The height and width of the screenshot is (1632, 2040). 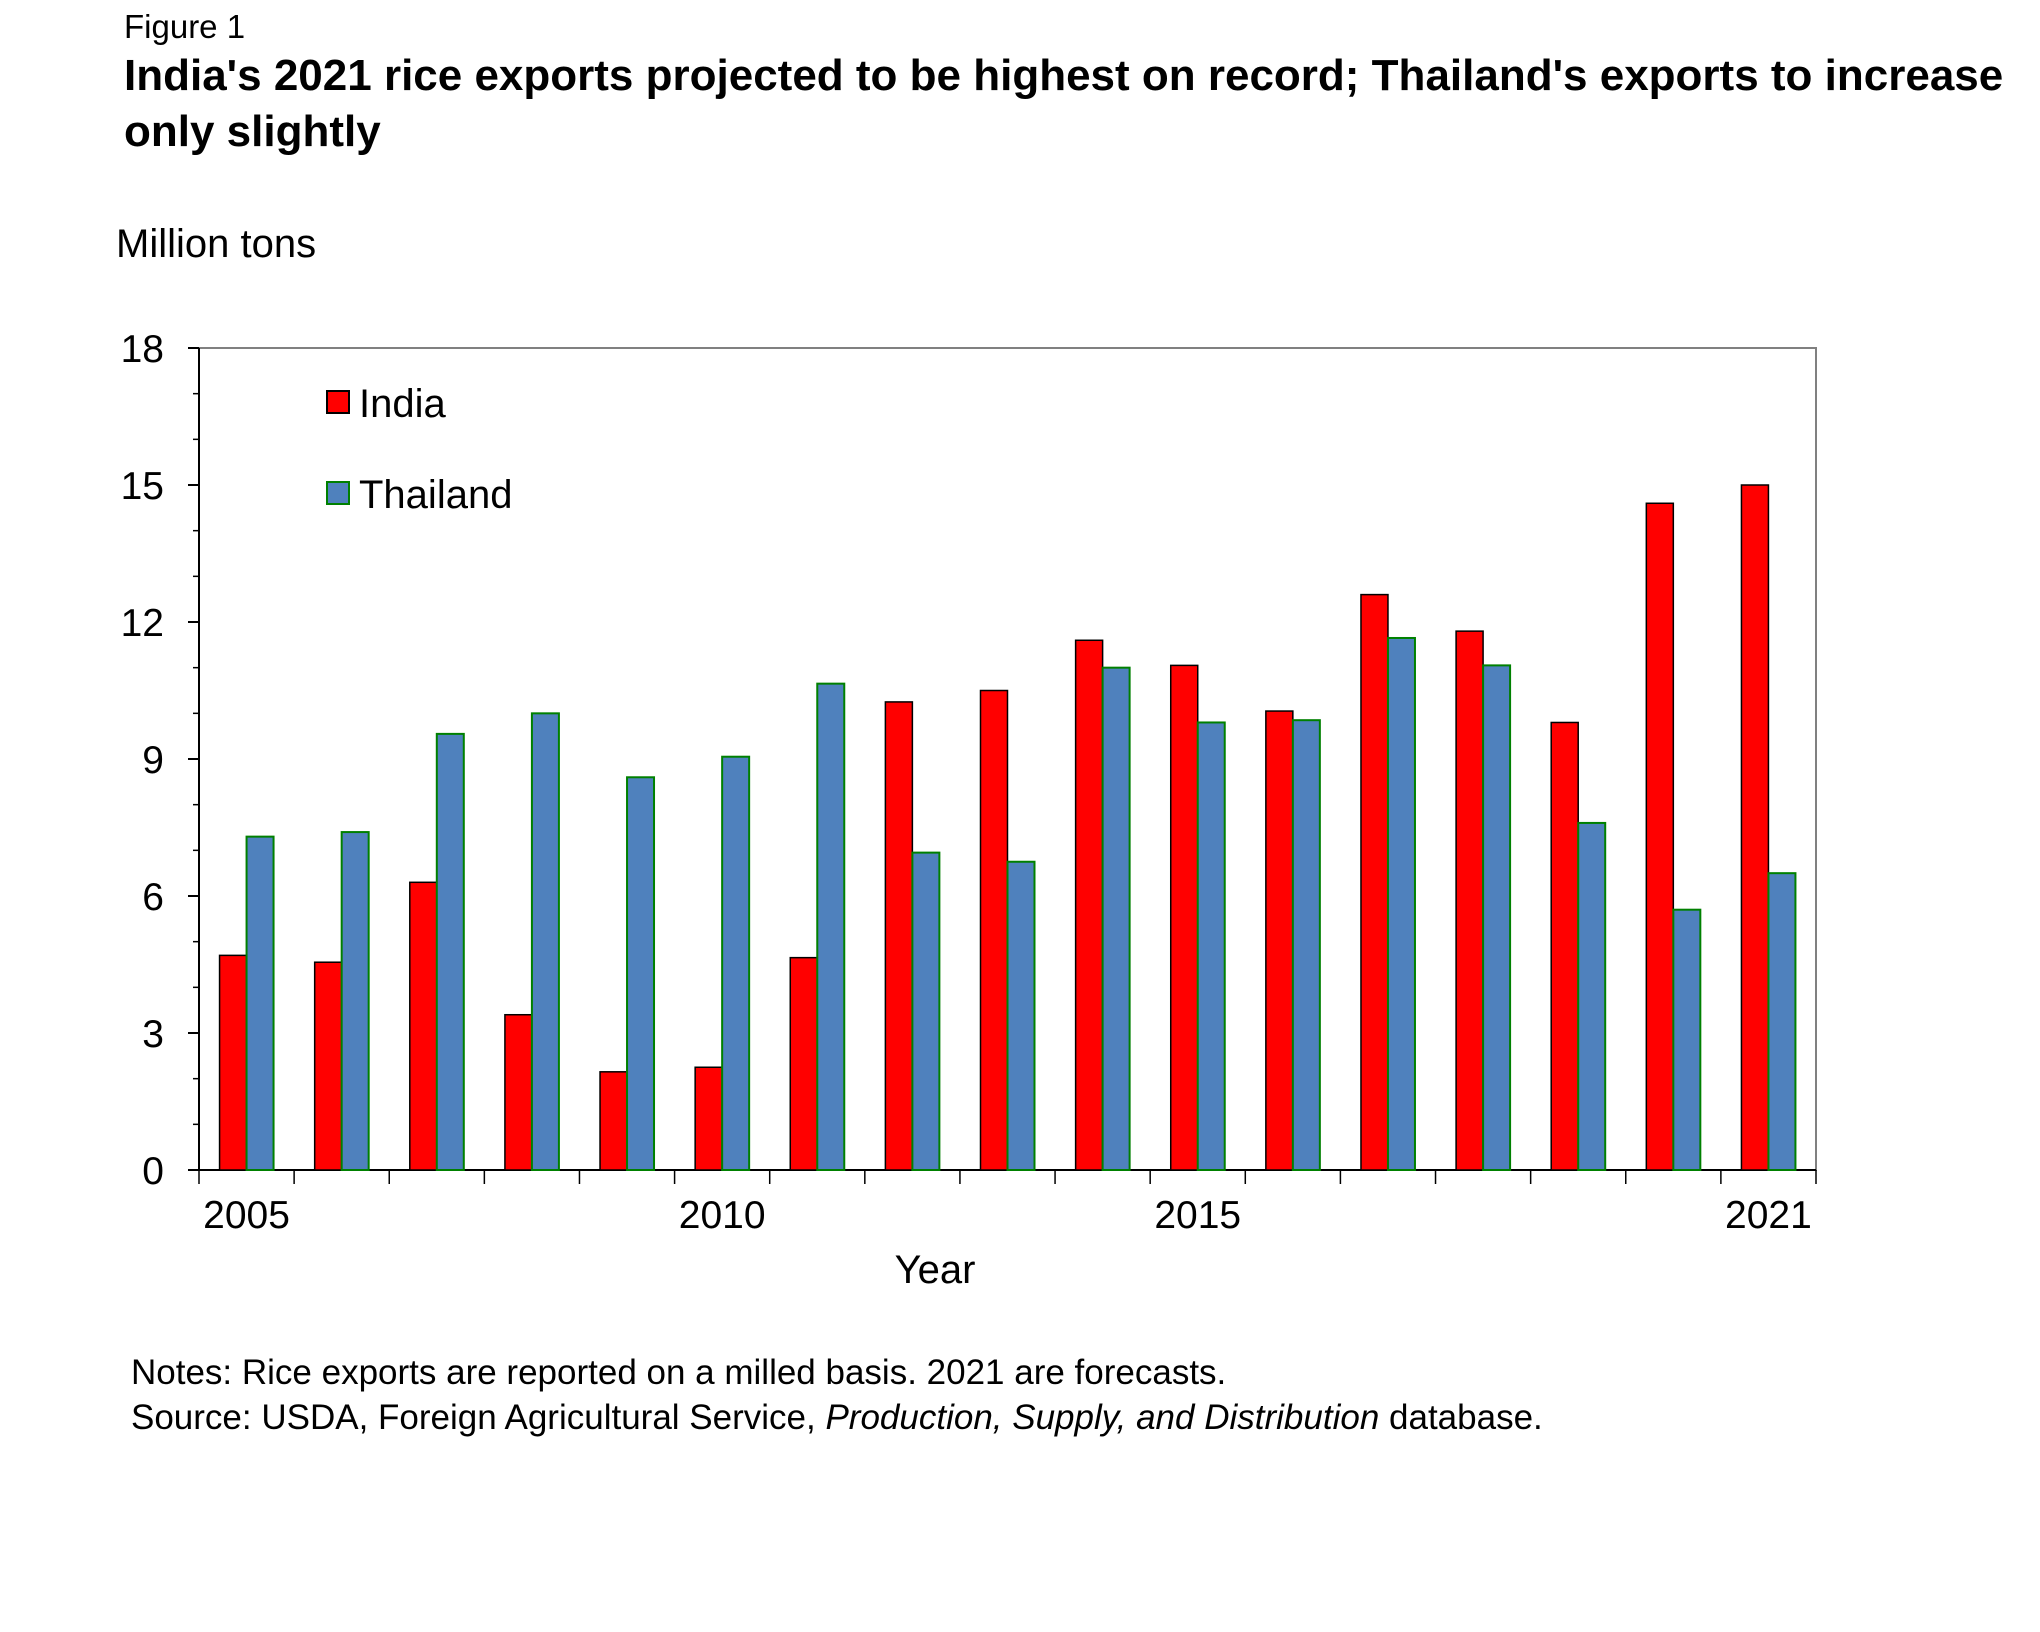 I want to click on y-tick-label: 3, so click(x=153, y=1034).